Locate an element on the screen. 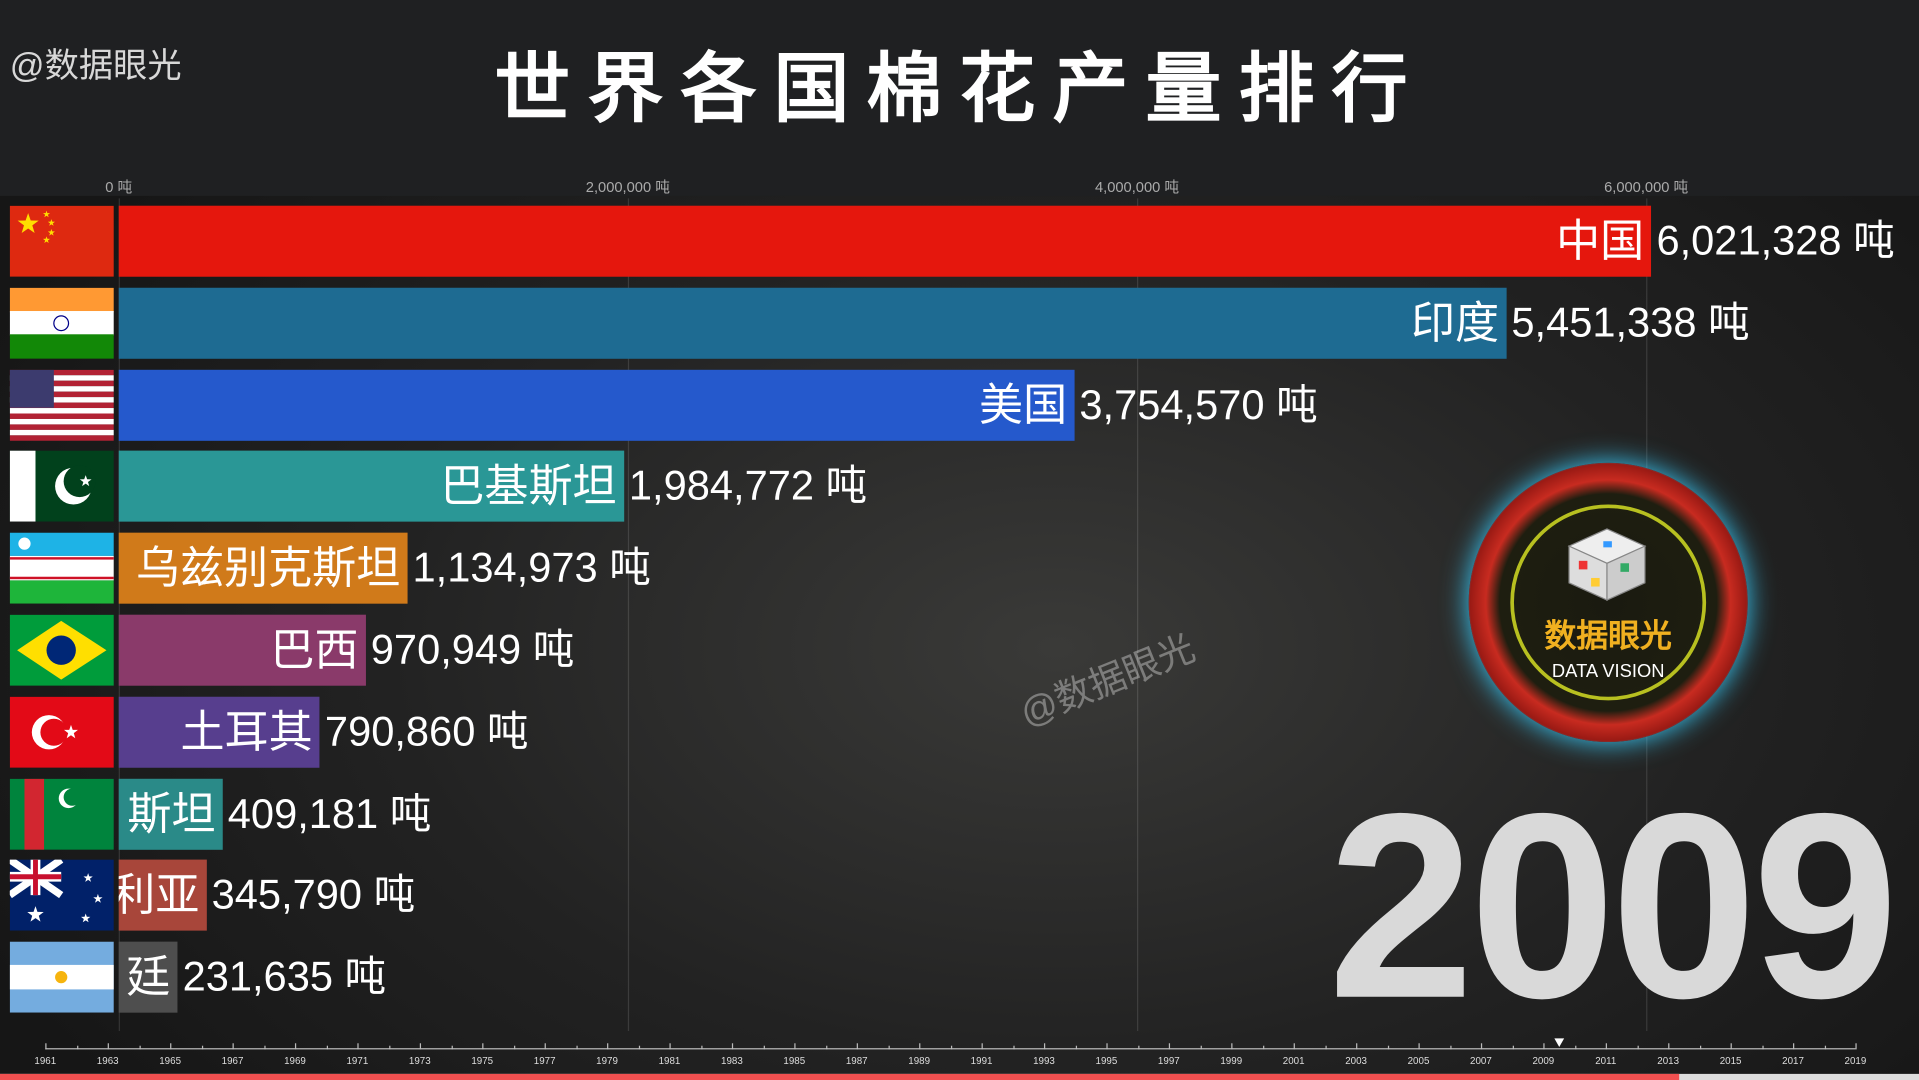 This screenshot has height=1080, width=1919. timeline-year-label: 1993 is located at coordinates (1044, 1061).